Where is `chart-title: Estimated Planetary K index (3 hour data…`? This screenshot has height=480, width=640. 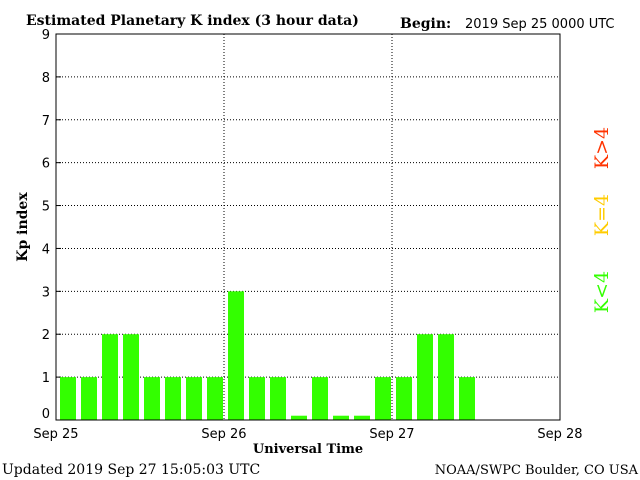 chart-title: Estimated Planetary K index (3 hour data… is located at coordinates (192, 21).